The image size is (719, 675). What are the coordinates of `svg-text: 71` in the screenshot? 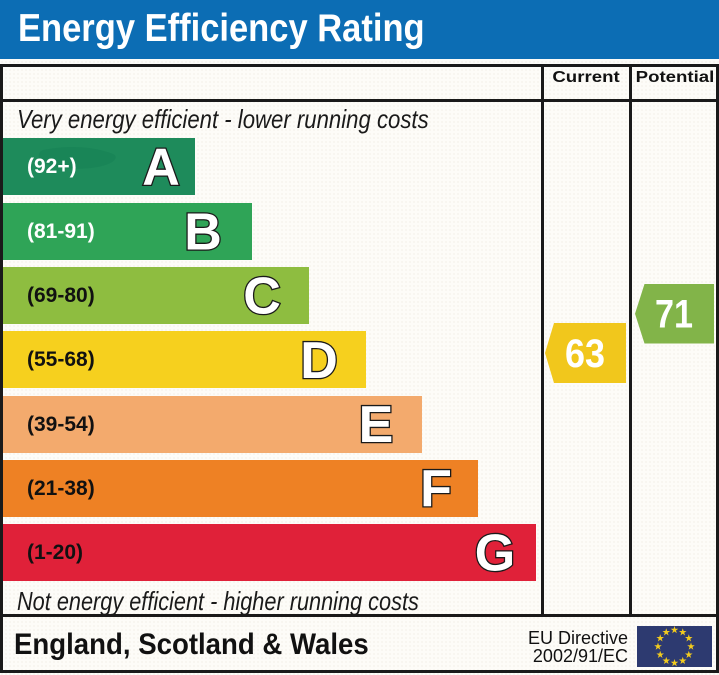 It's located at (674, 315).